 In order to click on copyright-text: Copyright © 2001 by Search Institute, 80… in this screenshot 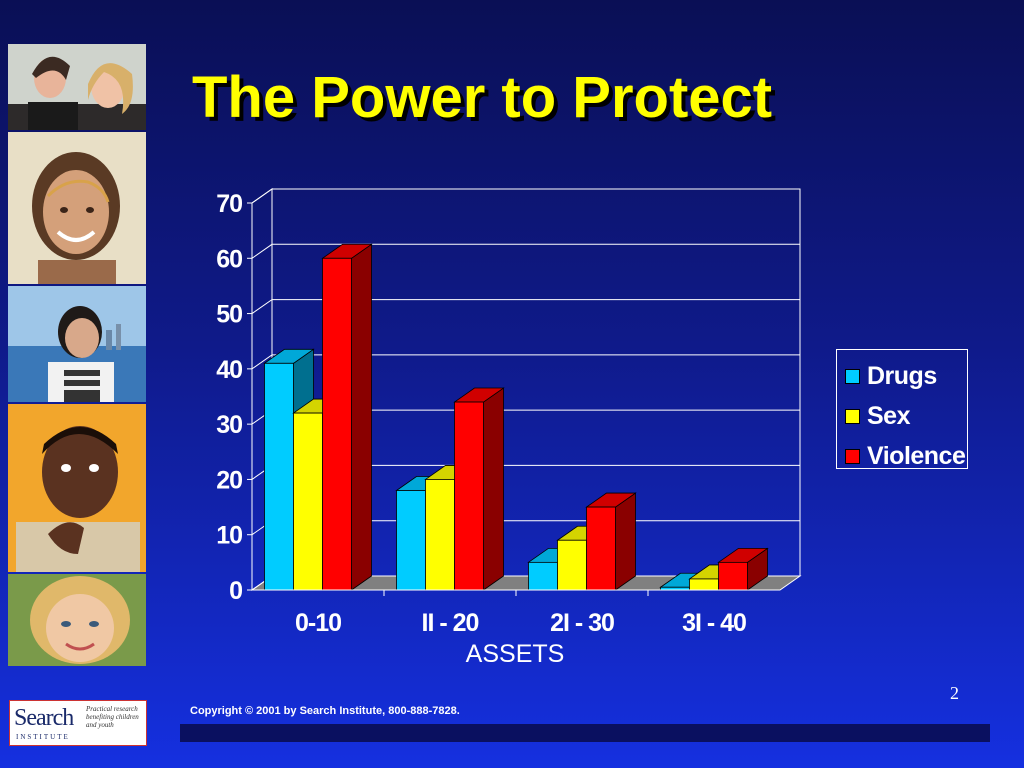, I will do `click(325, 711)`.